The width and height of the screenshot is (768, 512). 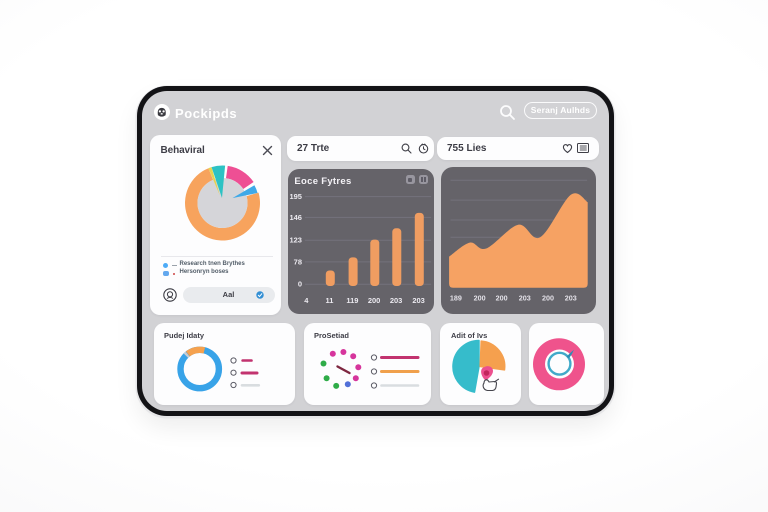 I want to click on svg-text: 146, so click(x=296, y=217).